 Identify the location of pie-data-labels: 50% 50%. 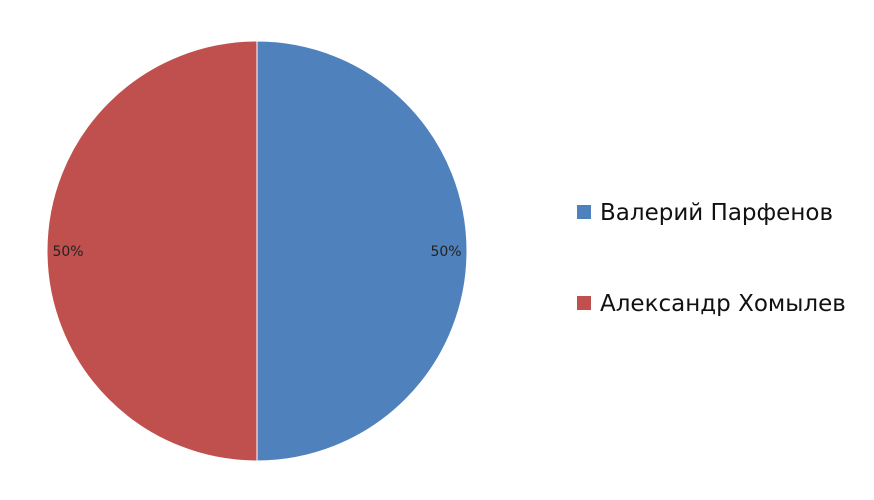
(256, 252).